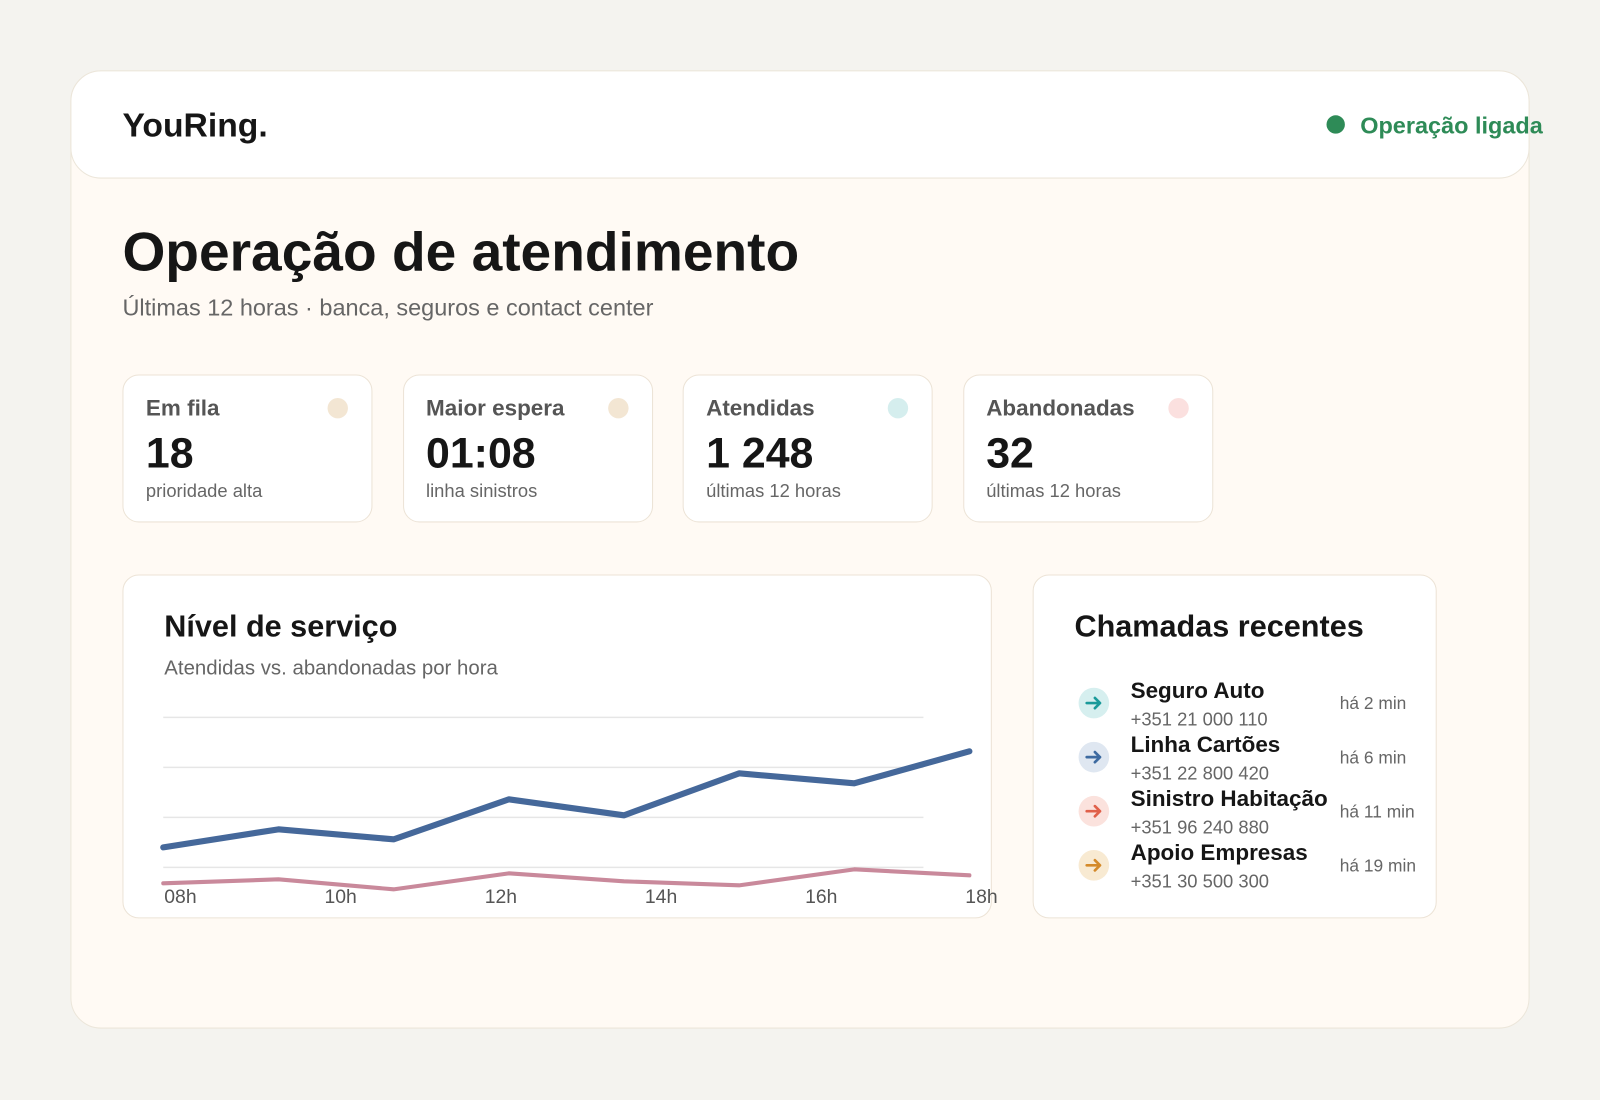 This screenshot has width=1600, height=1100. What do you see at coordinates (182, 407) in the screenshot?
I see `kpi-label: Em fila` at bounding box center [182, 407].